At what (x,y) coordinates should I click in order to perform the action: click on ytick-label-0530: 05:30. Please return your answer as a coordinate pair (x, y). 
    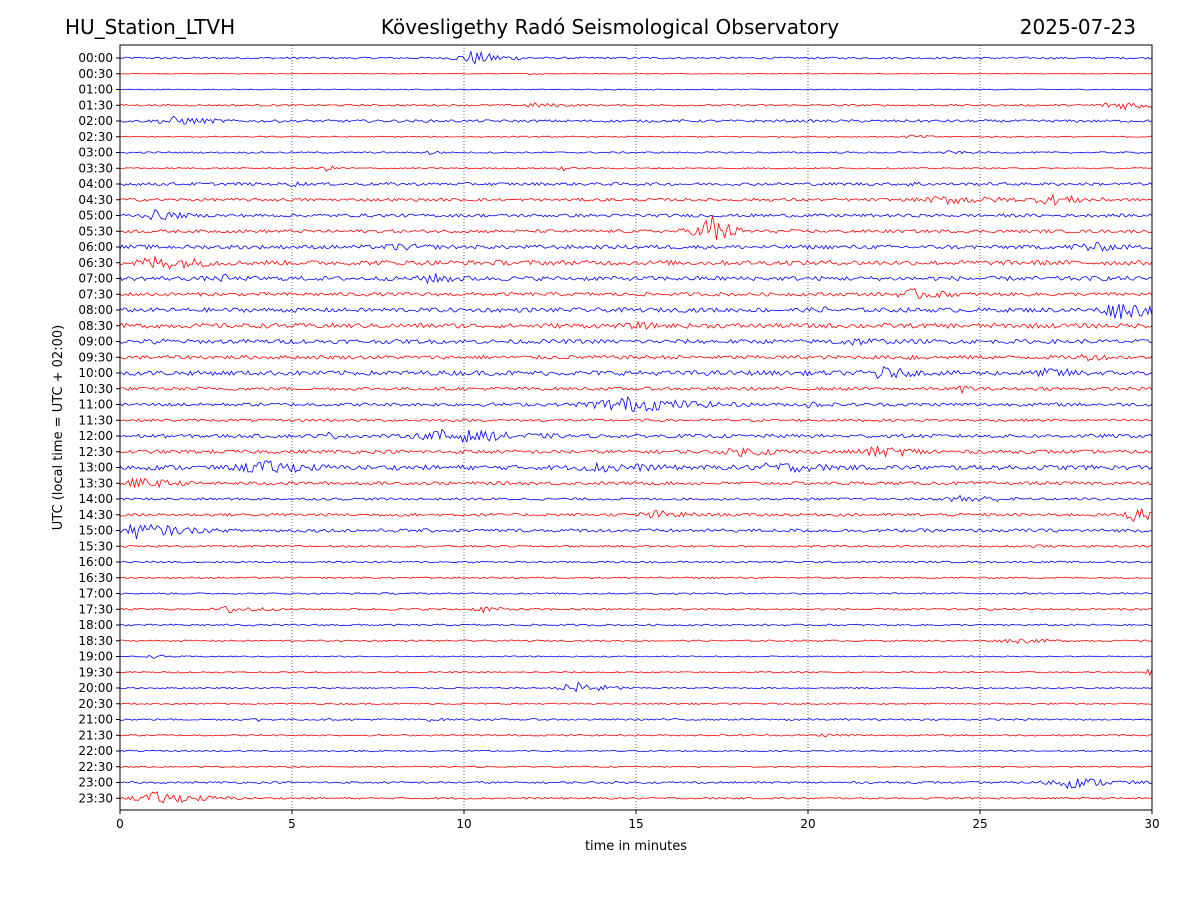
    Looking at the image, I should click on (95, 231).